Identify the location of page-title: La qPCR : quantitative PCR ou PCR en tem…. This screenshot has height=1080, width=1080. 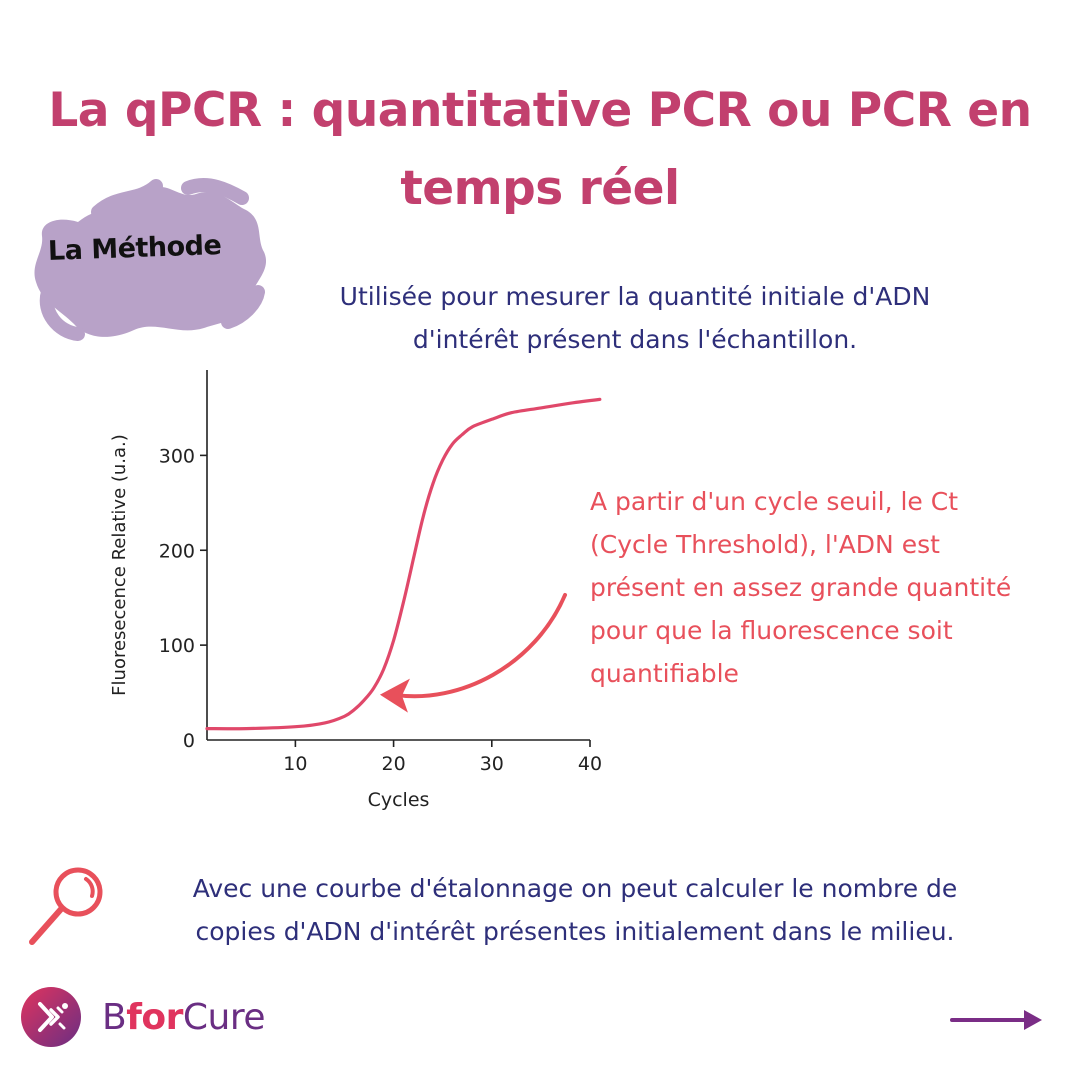
(540, 150).